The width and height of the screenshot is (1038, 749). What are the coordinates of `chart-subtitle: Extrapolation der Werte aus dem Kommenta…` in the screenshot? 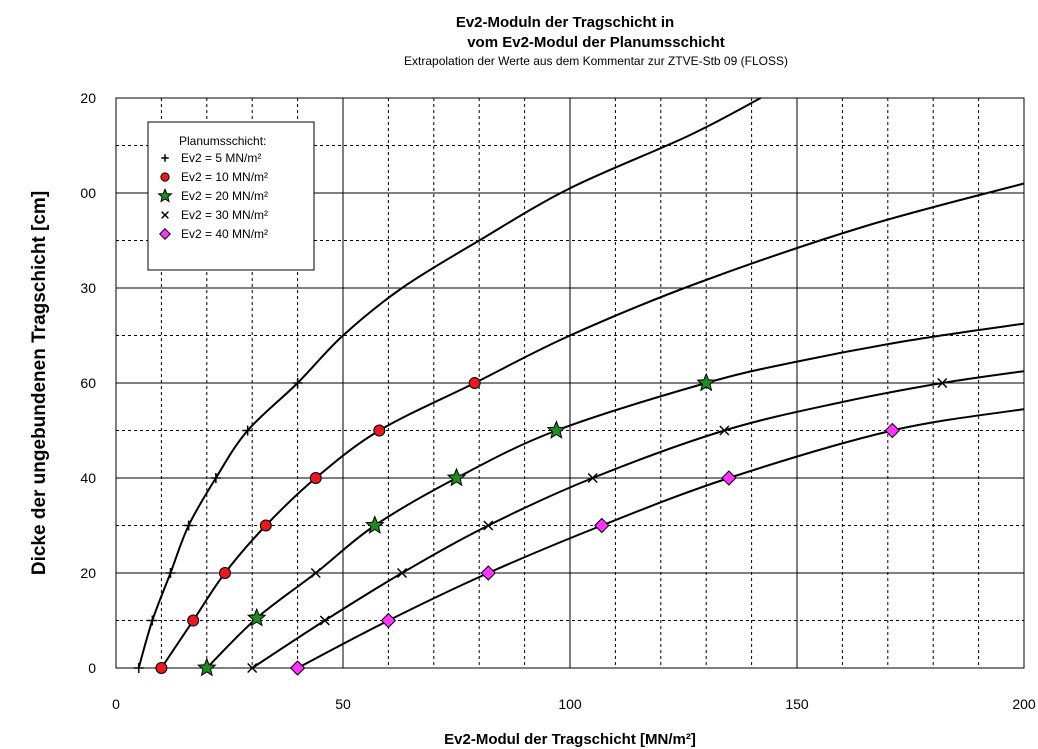 It's located at (596, 61).